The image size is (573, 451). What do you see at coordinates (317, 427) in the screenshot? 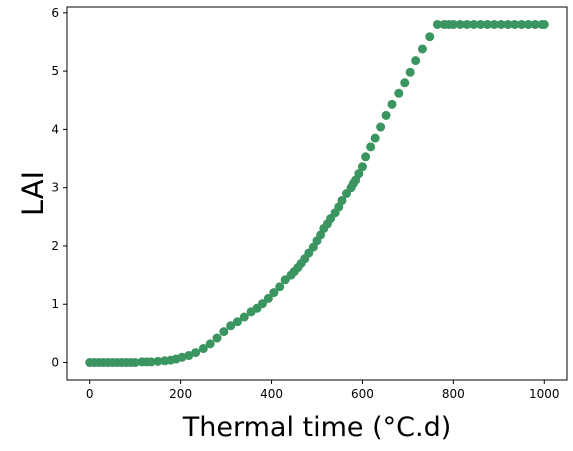
I see `x-axis-label: Thermal time (°C.d)` at bounding box center [317, 427].